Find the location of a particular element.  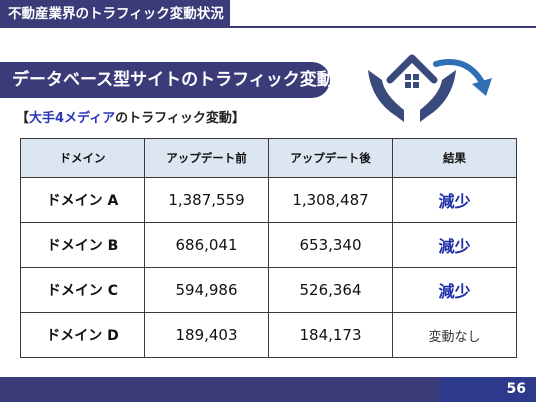

domain-cell: ドメイン D is located at coordinates (82, 335).